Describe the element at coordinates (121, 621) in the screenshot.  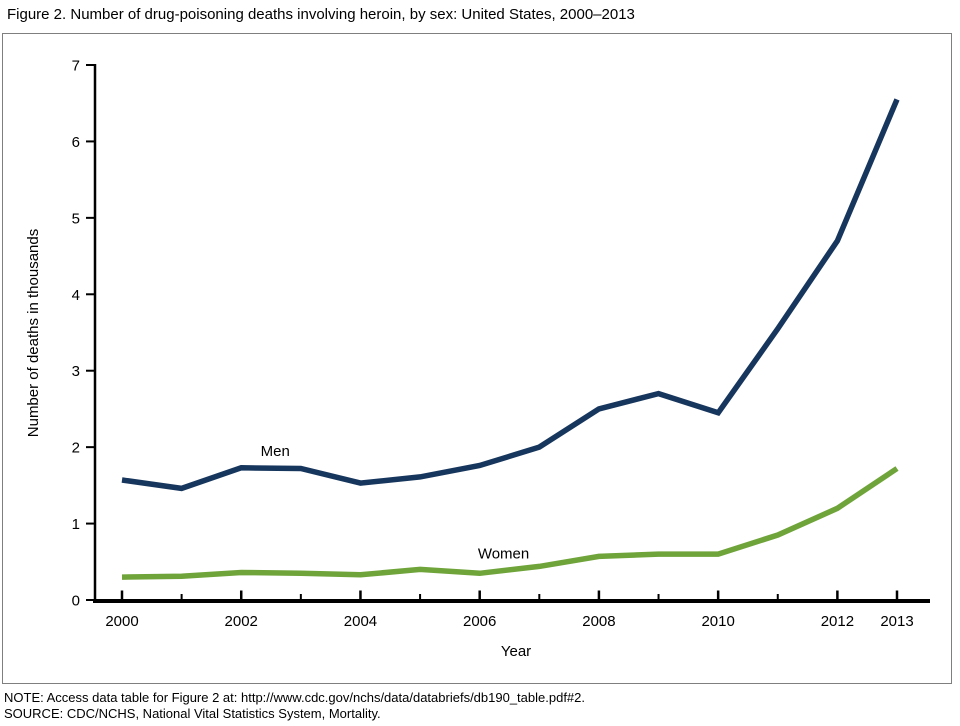
I see `x-tick-label: 2000` at that location.